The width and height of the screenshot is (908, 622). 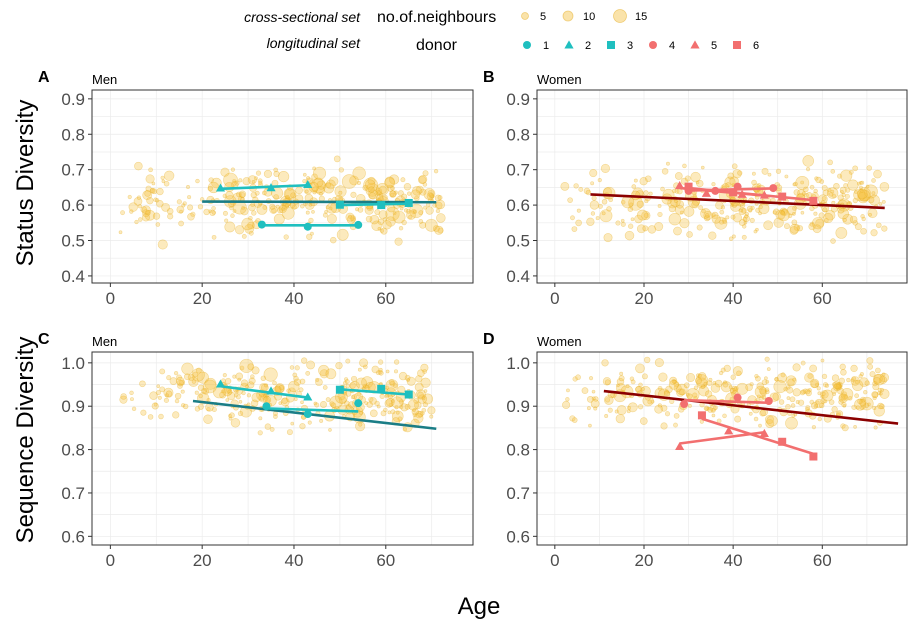 What do you see at coordinates (751, 407) in the screenshot?
I see `trend-line` at bounding box center [751, 407].